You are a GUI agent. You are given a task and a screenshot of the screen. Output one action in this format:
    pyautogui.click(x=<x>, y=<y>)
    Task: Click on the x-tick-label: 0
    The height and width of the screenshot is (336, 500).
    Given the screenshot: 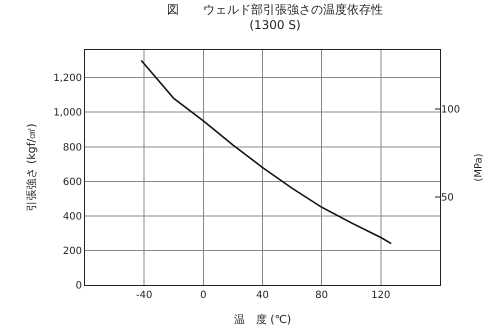 What is the action you would take?
    pyautogui.click(x=203, y=295)
    